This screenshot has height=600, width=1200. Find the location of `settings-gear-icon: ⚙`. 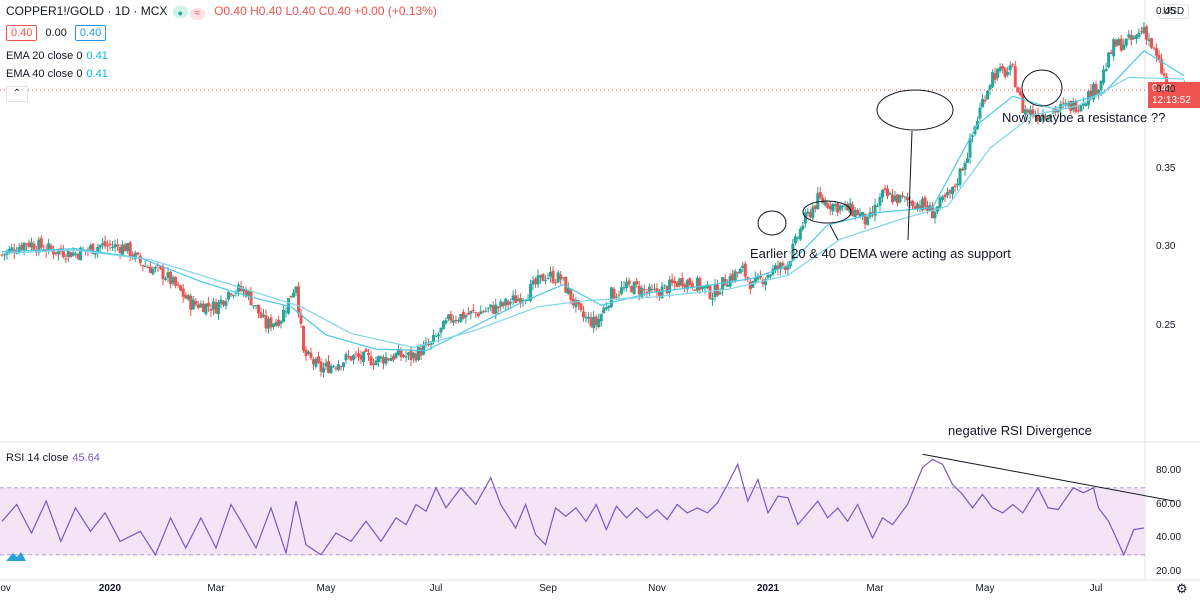

settings-gear-icon: ⚙ is located at coordinates (1182, 588).